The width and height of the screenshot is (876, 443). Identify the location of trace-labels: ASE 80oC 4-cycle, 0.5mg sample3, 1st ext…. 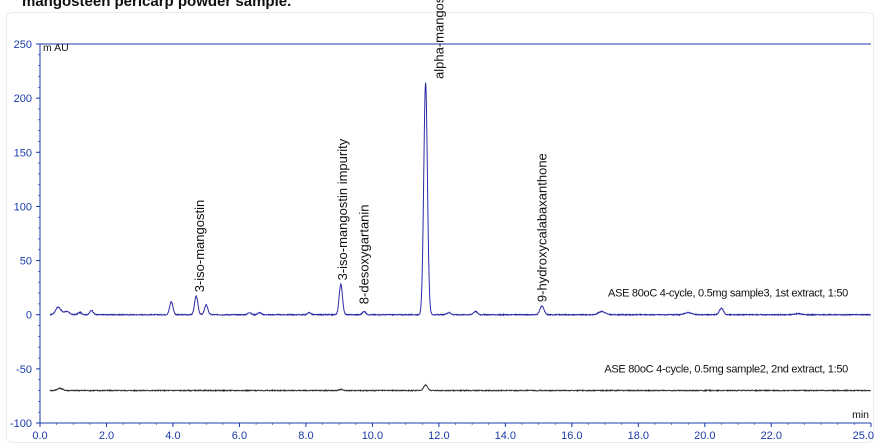
(726, 332).